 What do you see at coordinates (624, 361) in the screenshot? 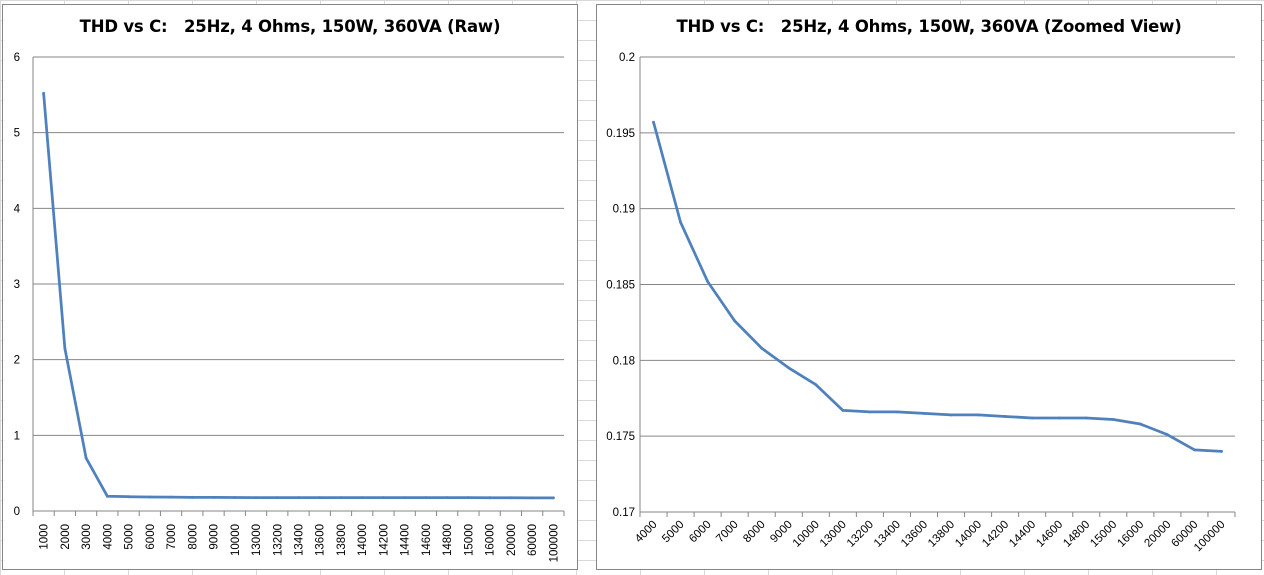
I see `y-tick-label: 0.18` at bounding box center [624, 361].